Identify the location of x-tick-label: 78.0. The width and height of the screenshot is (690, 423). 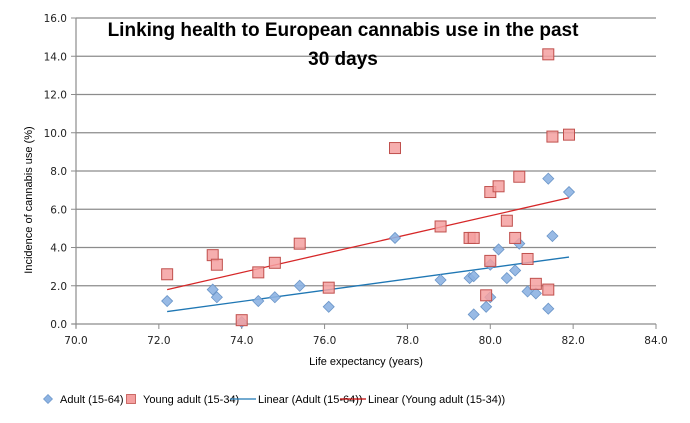
(407, 341).